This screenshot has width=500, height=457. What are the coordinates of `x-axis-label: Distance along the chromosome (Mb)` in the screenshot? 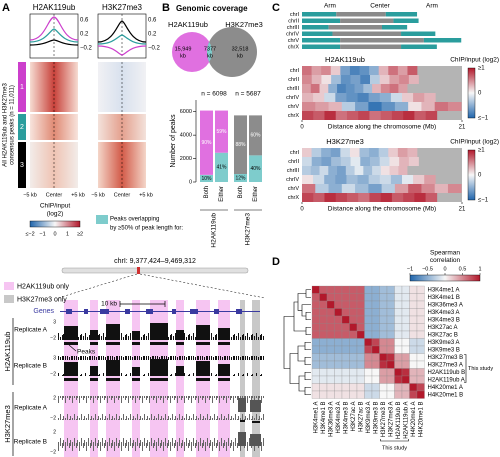 It's located at (382, 209).